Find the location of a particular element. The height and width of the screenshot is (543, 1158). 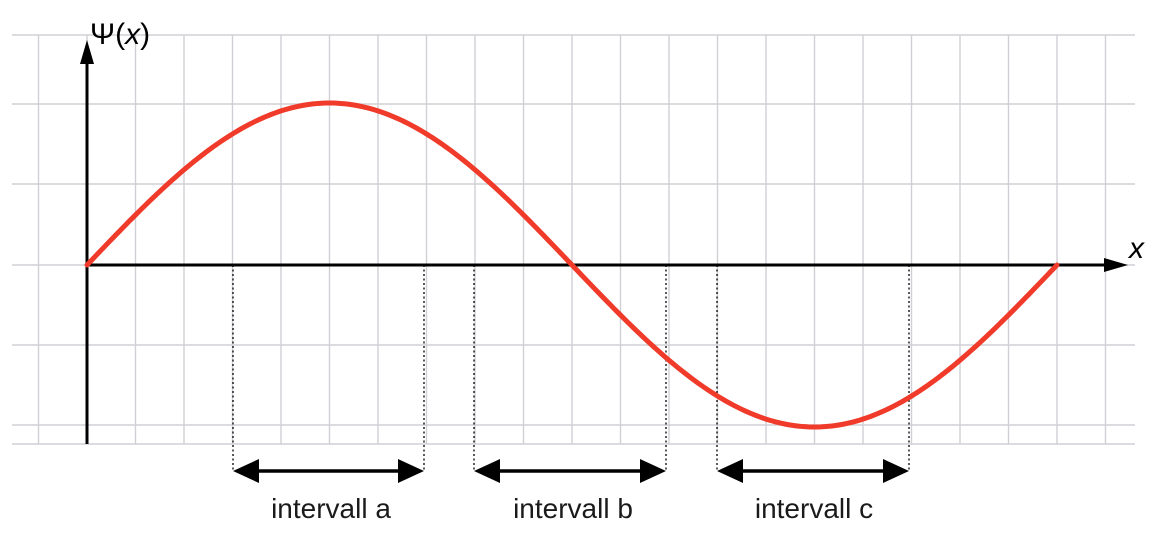

interval-arrows is located at coordinates (571, 471).